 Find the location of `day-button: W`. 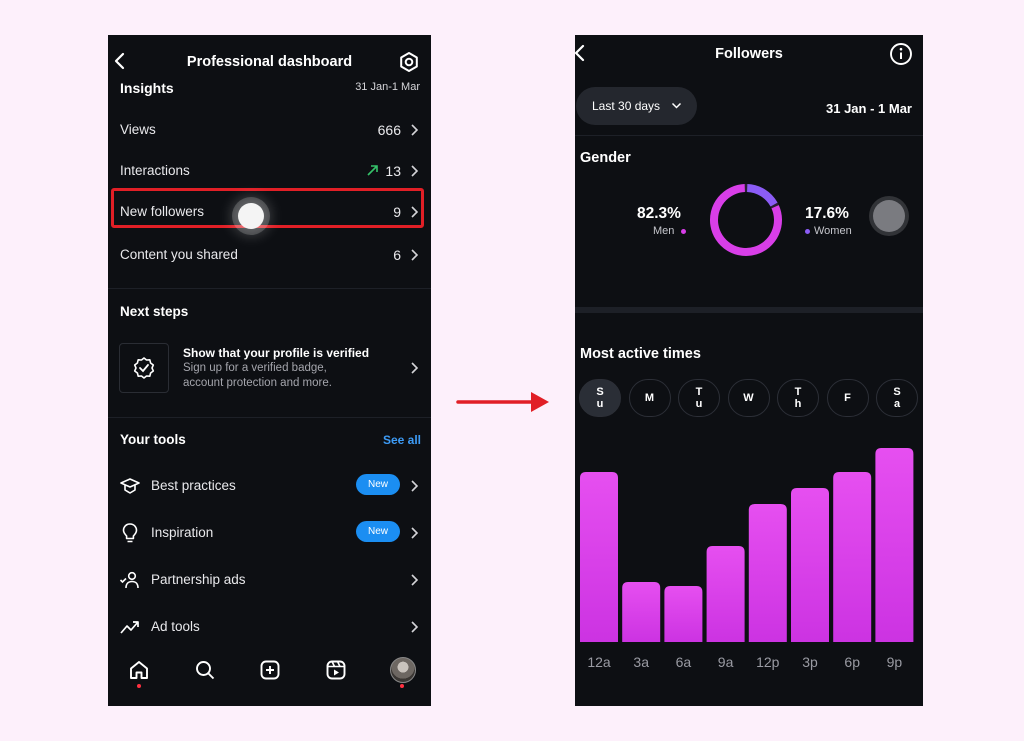

day-button: W is located at coordinates (748, 398).